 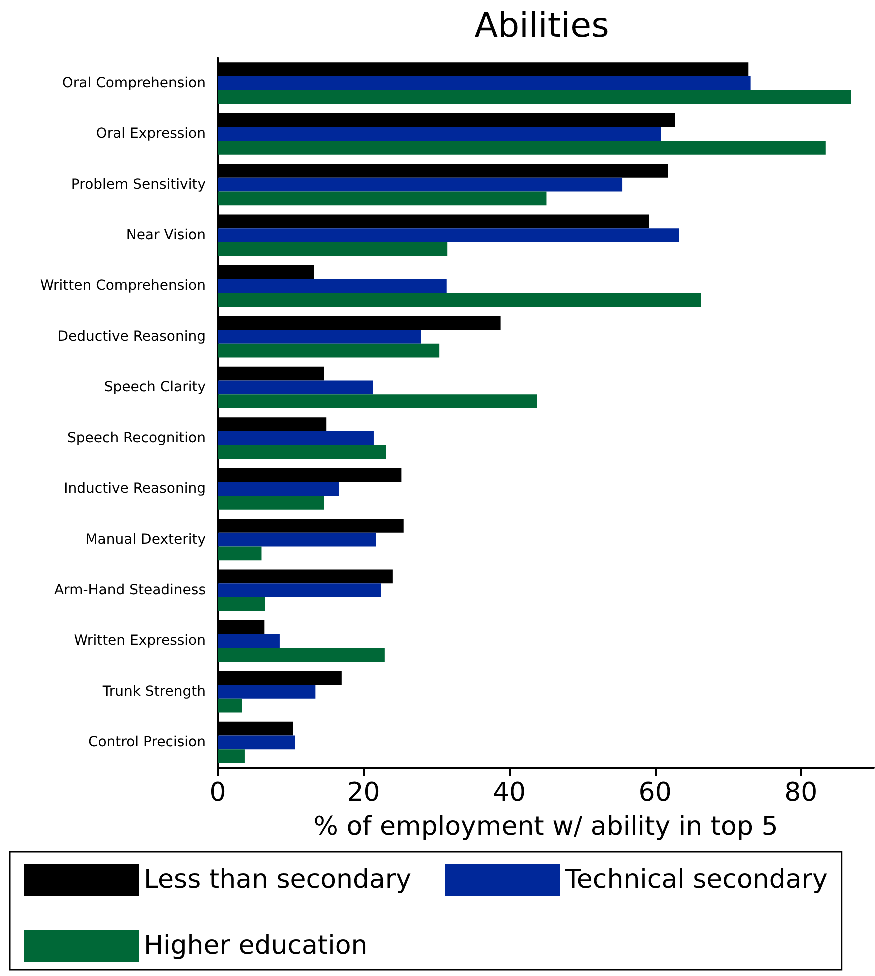 I want to click on x-tick-label: 20, so click(x=363, y=793).